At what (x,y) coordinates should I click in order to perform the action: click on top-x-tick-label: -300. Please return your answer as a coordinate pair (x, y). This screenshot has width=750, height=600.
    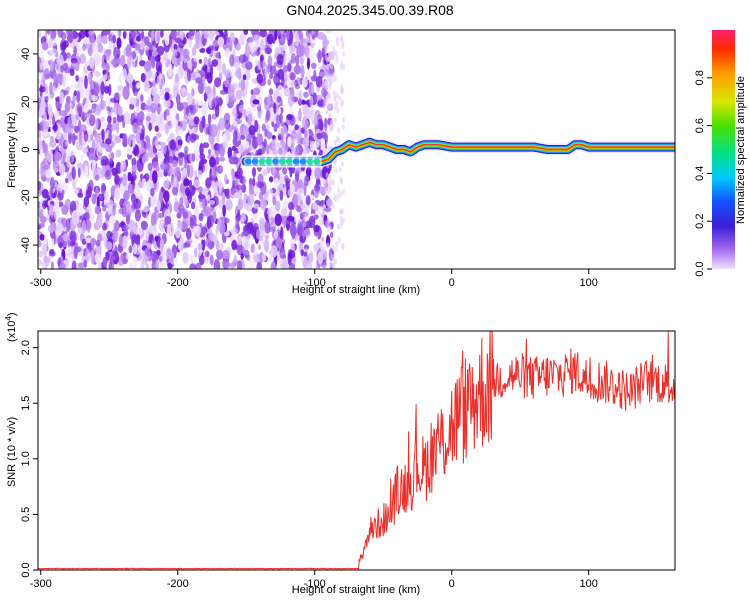
    Looking at the image, I should click on (41, 283).